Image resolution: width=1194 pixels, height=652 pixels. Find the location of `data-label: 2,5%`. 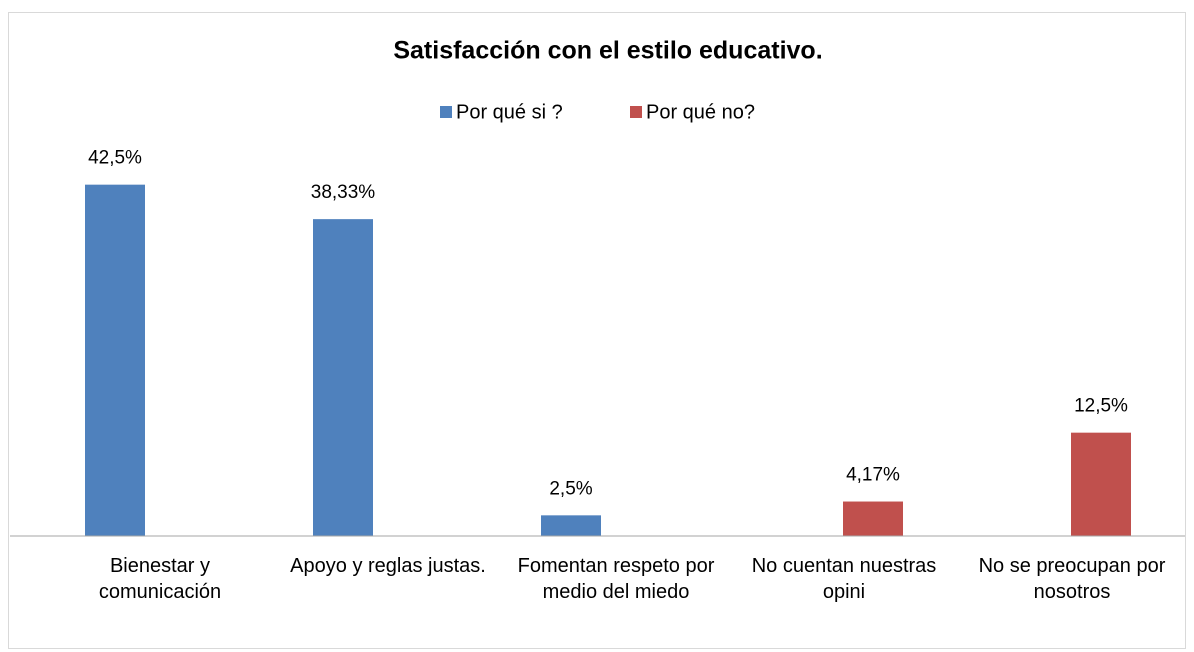

data-label: 2,5% is located at coordinates (570, 488).